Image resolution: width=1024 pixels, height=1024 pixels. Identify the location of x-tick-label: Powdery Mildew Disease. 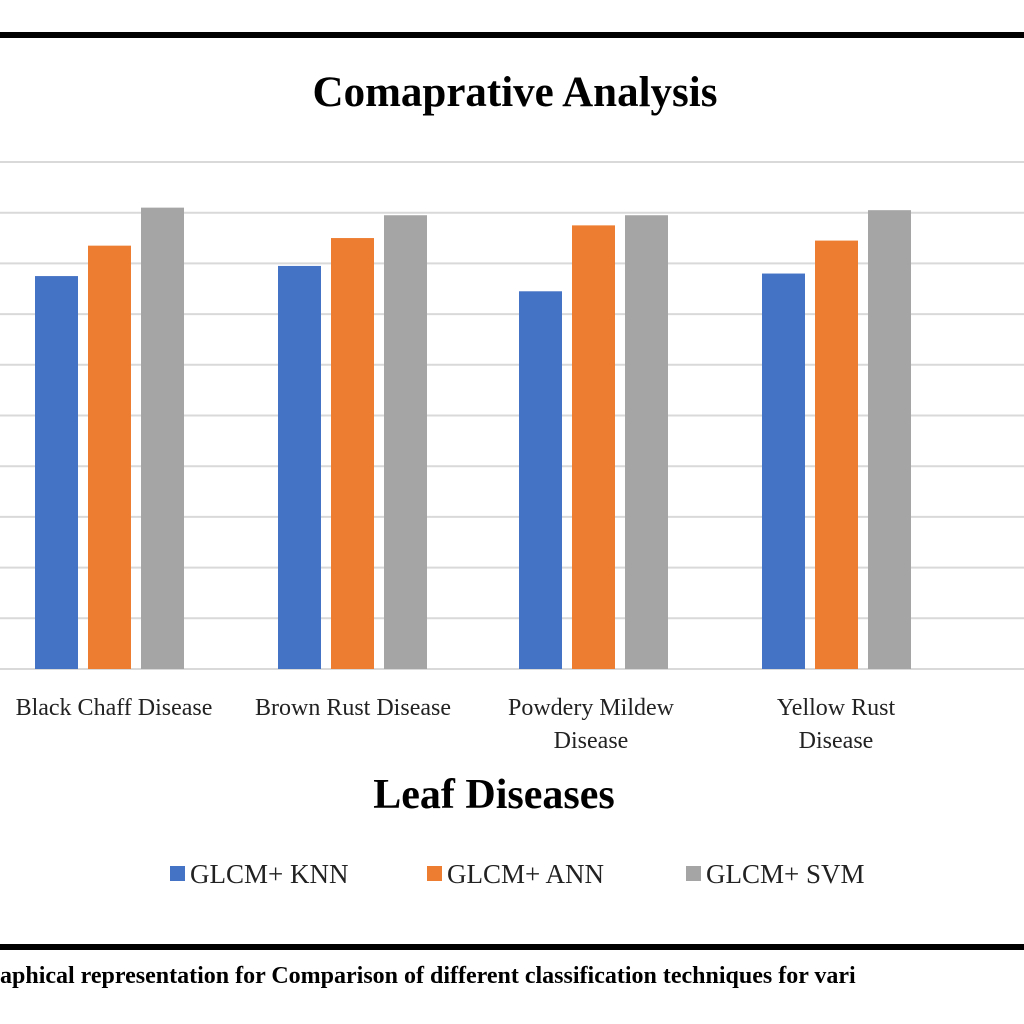
(591, 724).